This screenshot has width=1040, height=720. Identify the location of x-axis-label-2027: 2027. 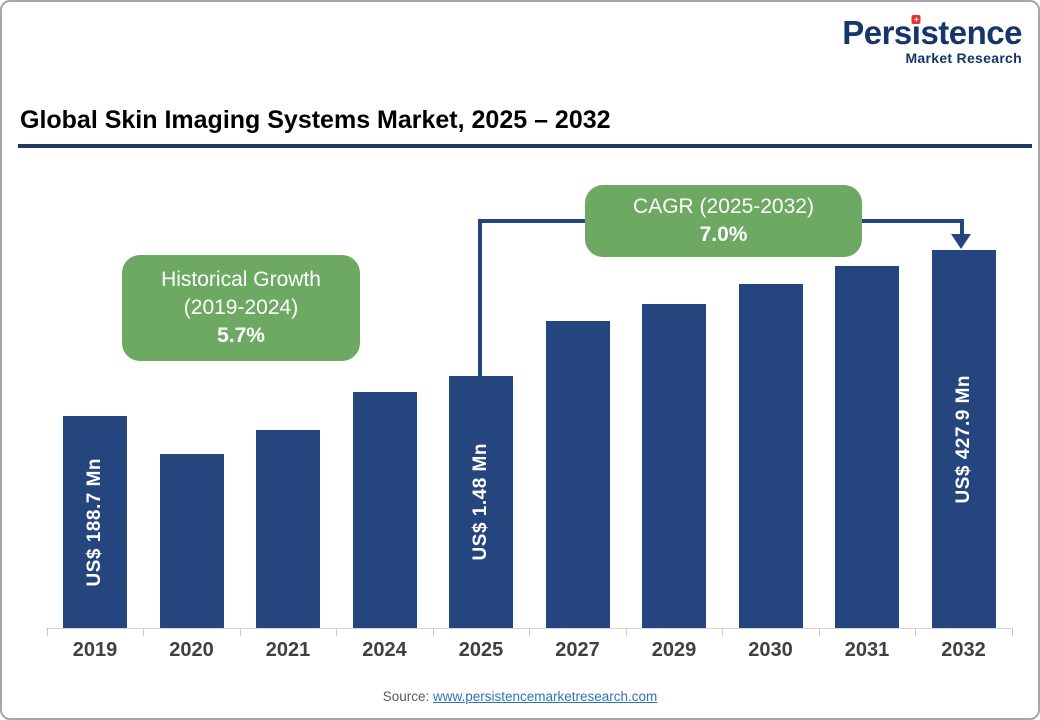
(577, 650).